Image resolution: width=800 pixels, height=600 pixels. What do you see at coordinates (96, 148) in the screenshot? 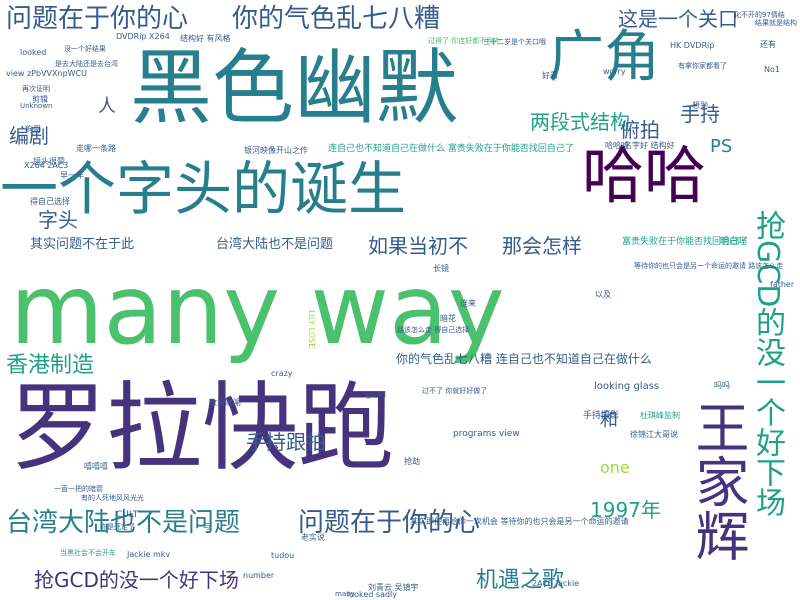
I see `cloud-word: 走哪一条路` at bounding box center [96, 148].